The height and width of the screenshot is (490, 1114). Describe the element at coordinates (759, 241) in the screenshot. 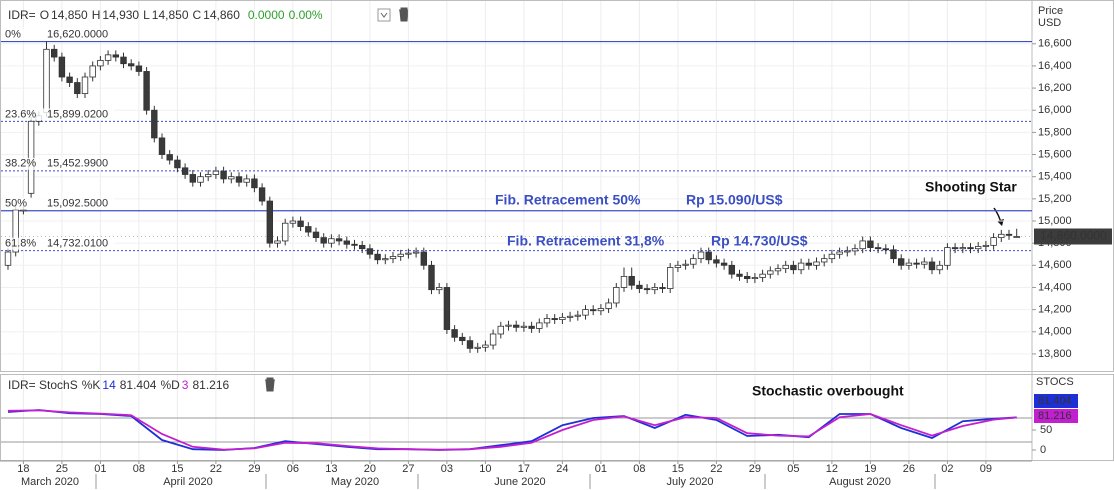

I see `annotation: Rp 14.730/US$` at that location.